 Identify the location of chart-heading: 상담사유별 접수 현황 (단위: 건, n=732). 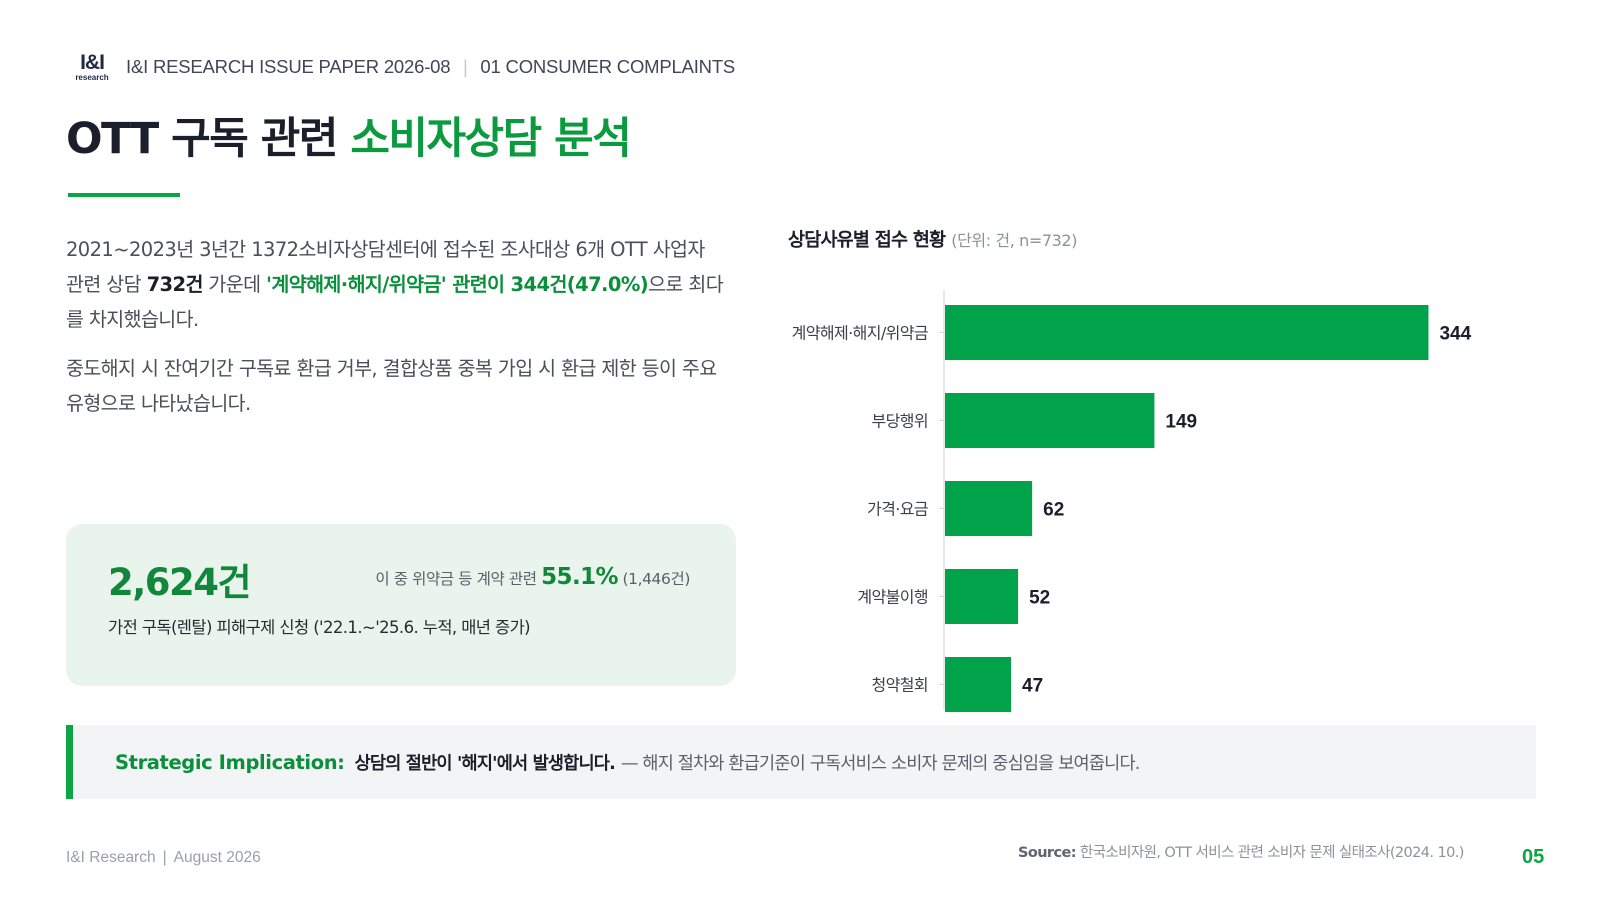
(932, 239).